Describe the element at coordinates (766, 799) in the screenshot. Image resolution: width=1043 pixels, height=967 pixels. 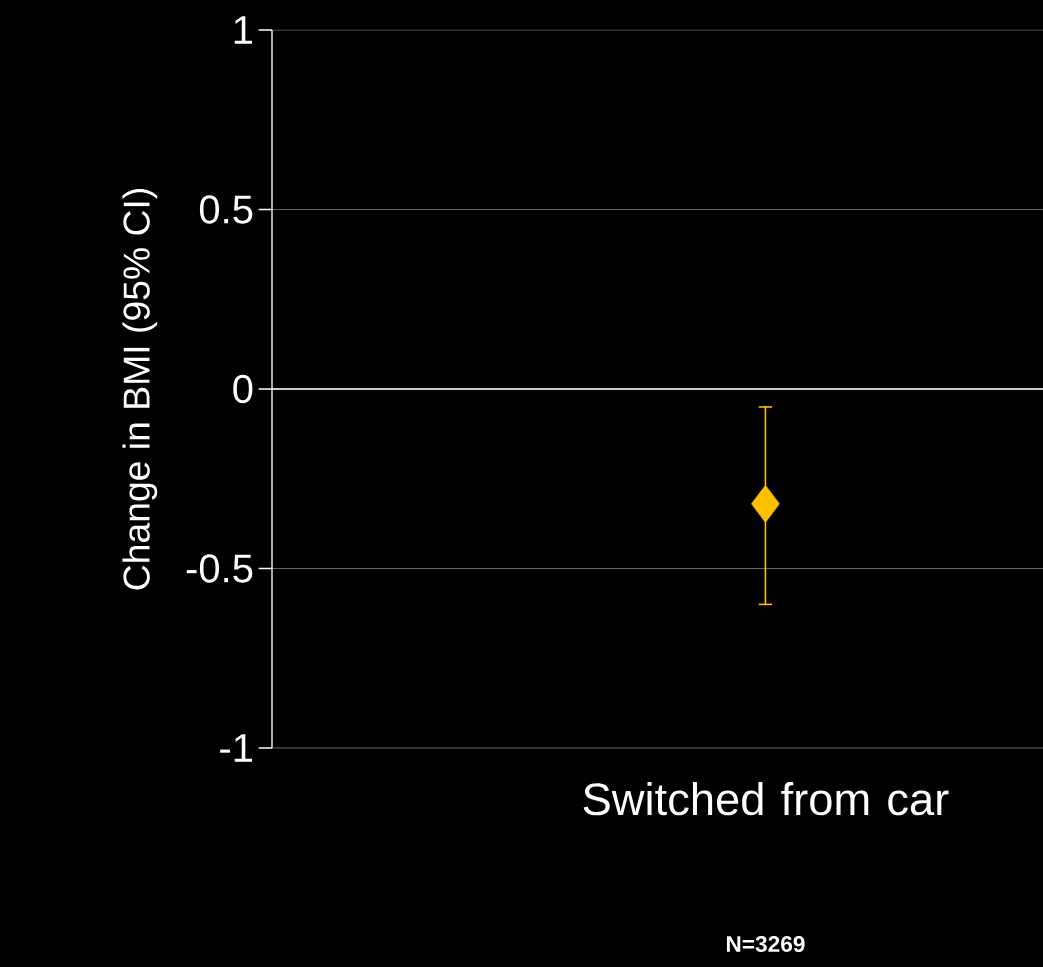
I see `x-tick-label: Switched from car` at that location.